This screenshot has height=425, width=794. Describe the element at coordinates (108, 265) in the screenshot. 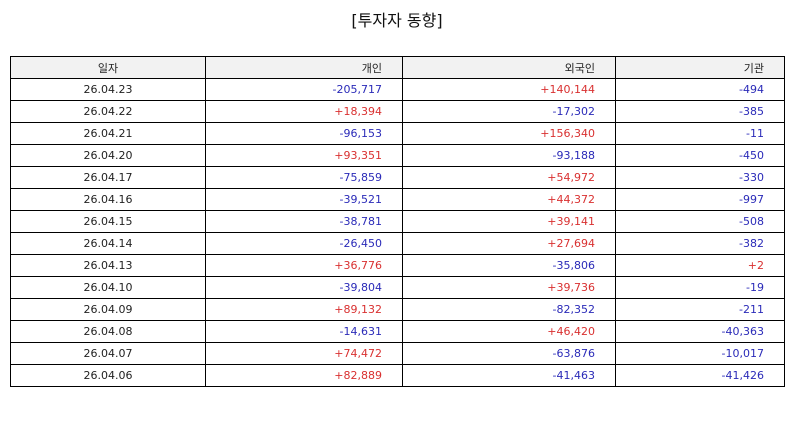

I see `date-cell: 26.04.13` at that location.